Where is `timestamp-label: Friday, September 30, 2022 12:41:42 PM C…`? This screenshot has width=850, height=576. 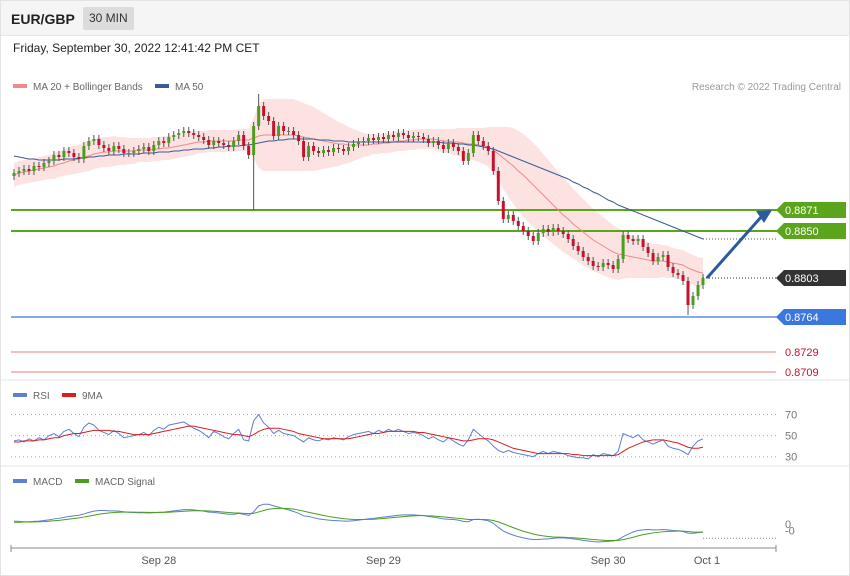 timestamp-label: Friday, September 30, 2022 12:41:42 PM C… is located at coordinates (136, 48).